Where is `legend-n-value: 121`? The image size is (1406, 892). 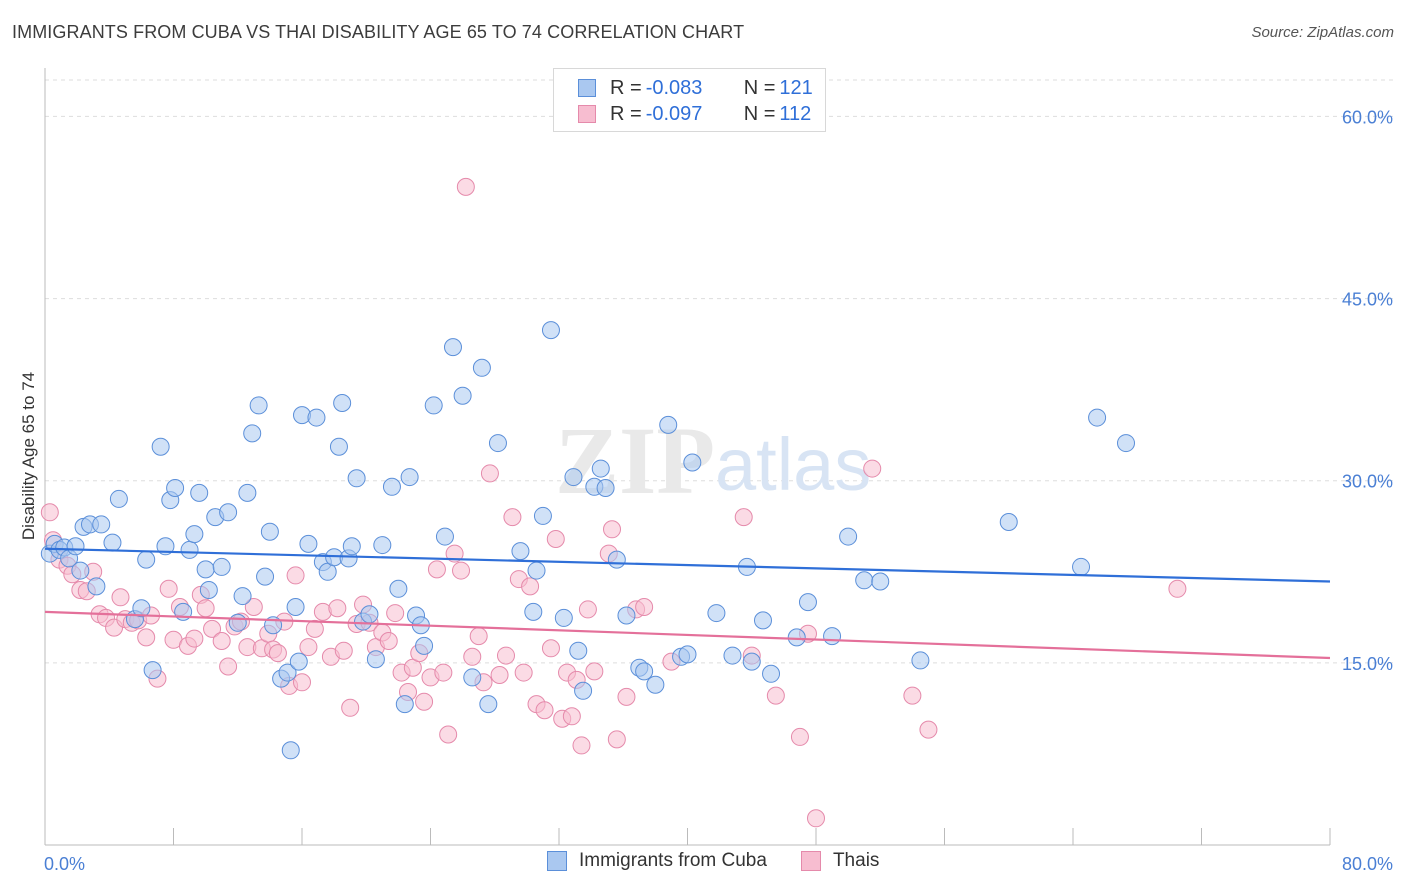 legend-n-value: 121 is located at coordinates (796, 87).